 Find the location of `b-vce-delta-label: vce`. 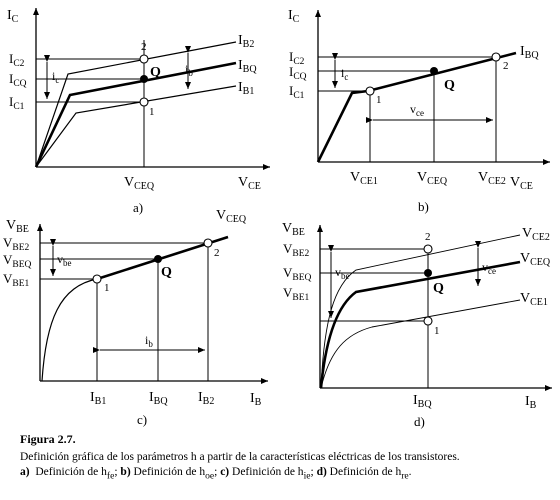

b-vce-delta-label: vce is located at coordinates (417, 110).